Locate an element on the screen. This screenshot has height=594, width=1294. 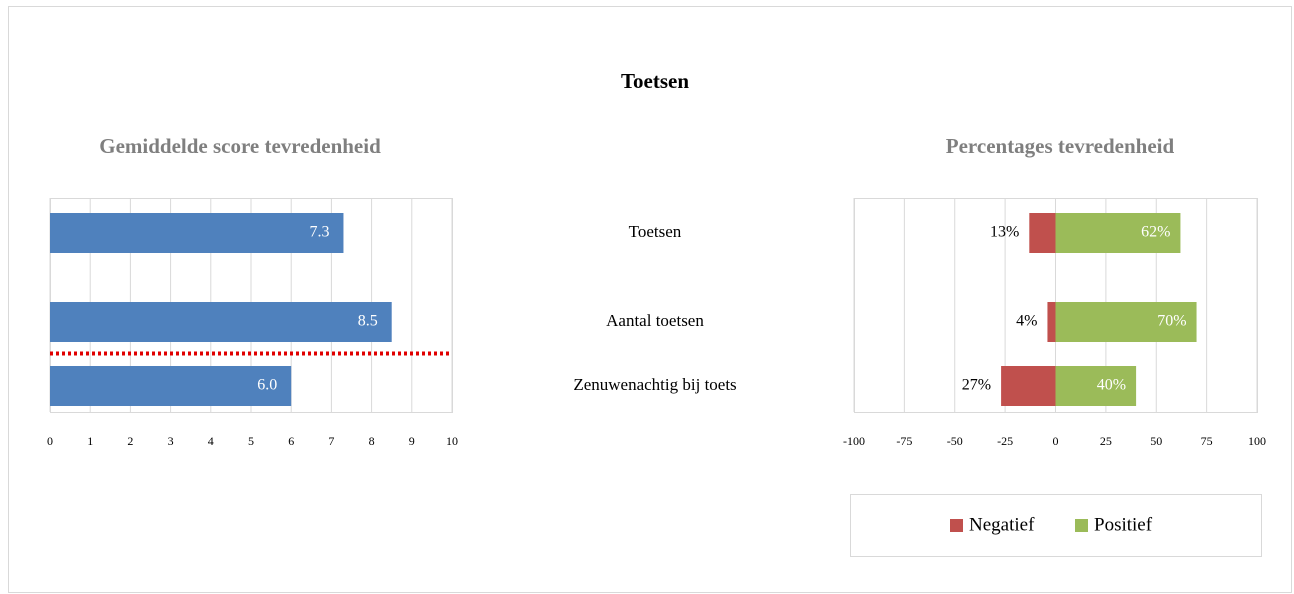
value-label: 6.0 is located at coordinates (267, 385).